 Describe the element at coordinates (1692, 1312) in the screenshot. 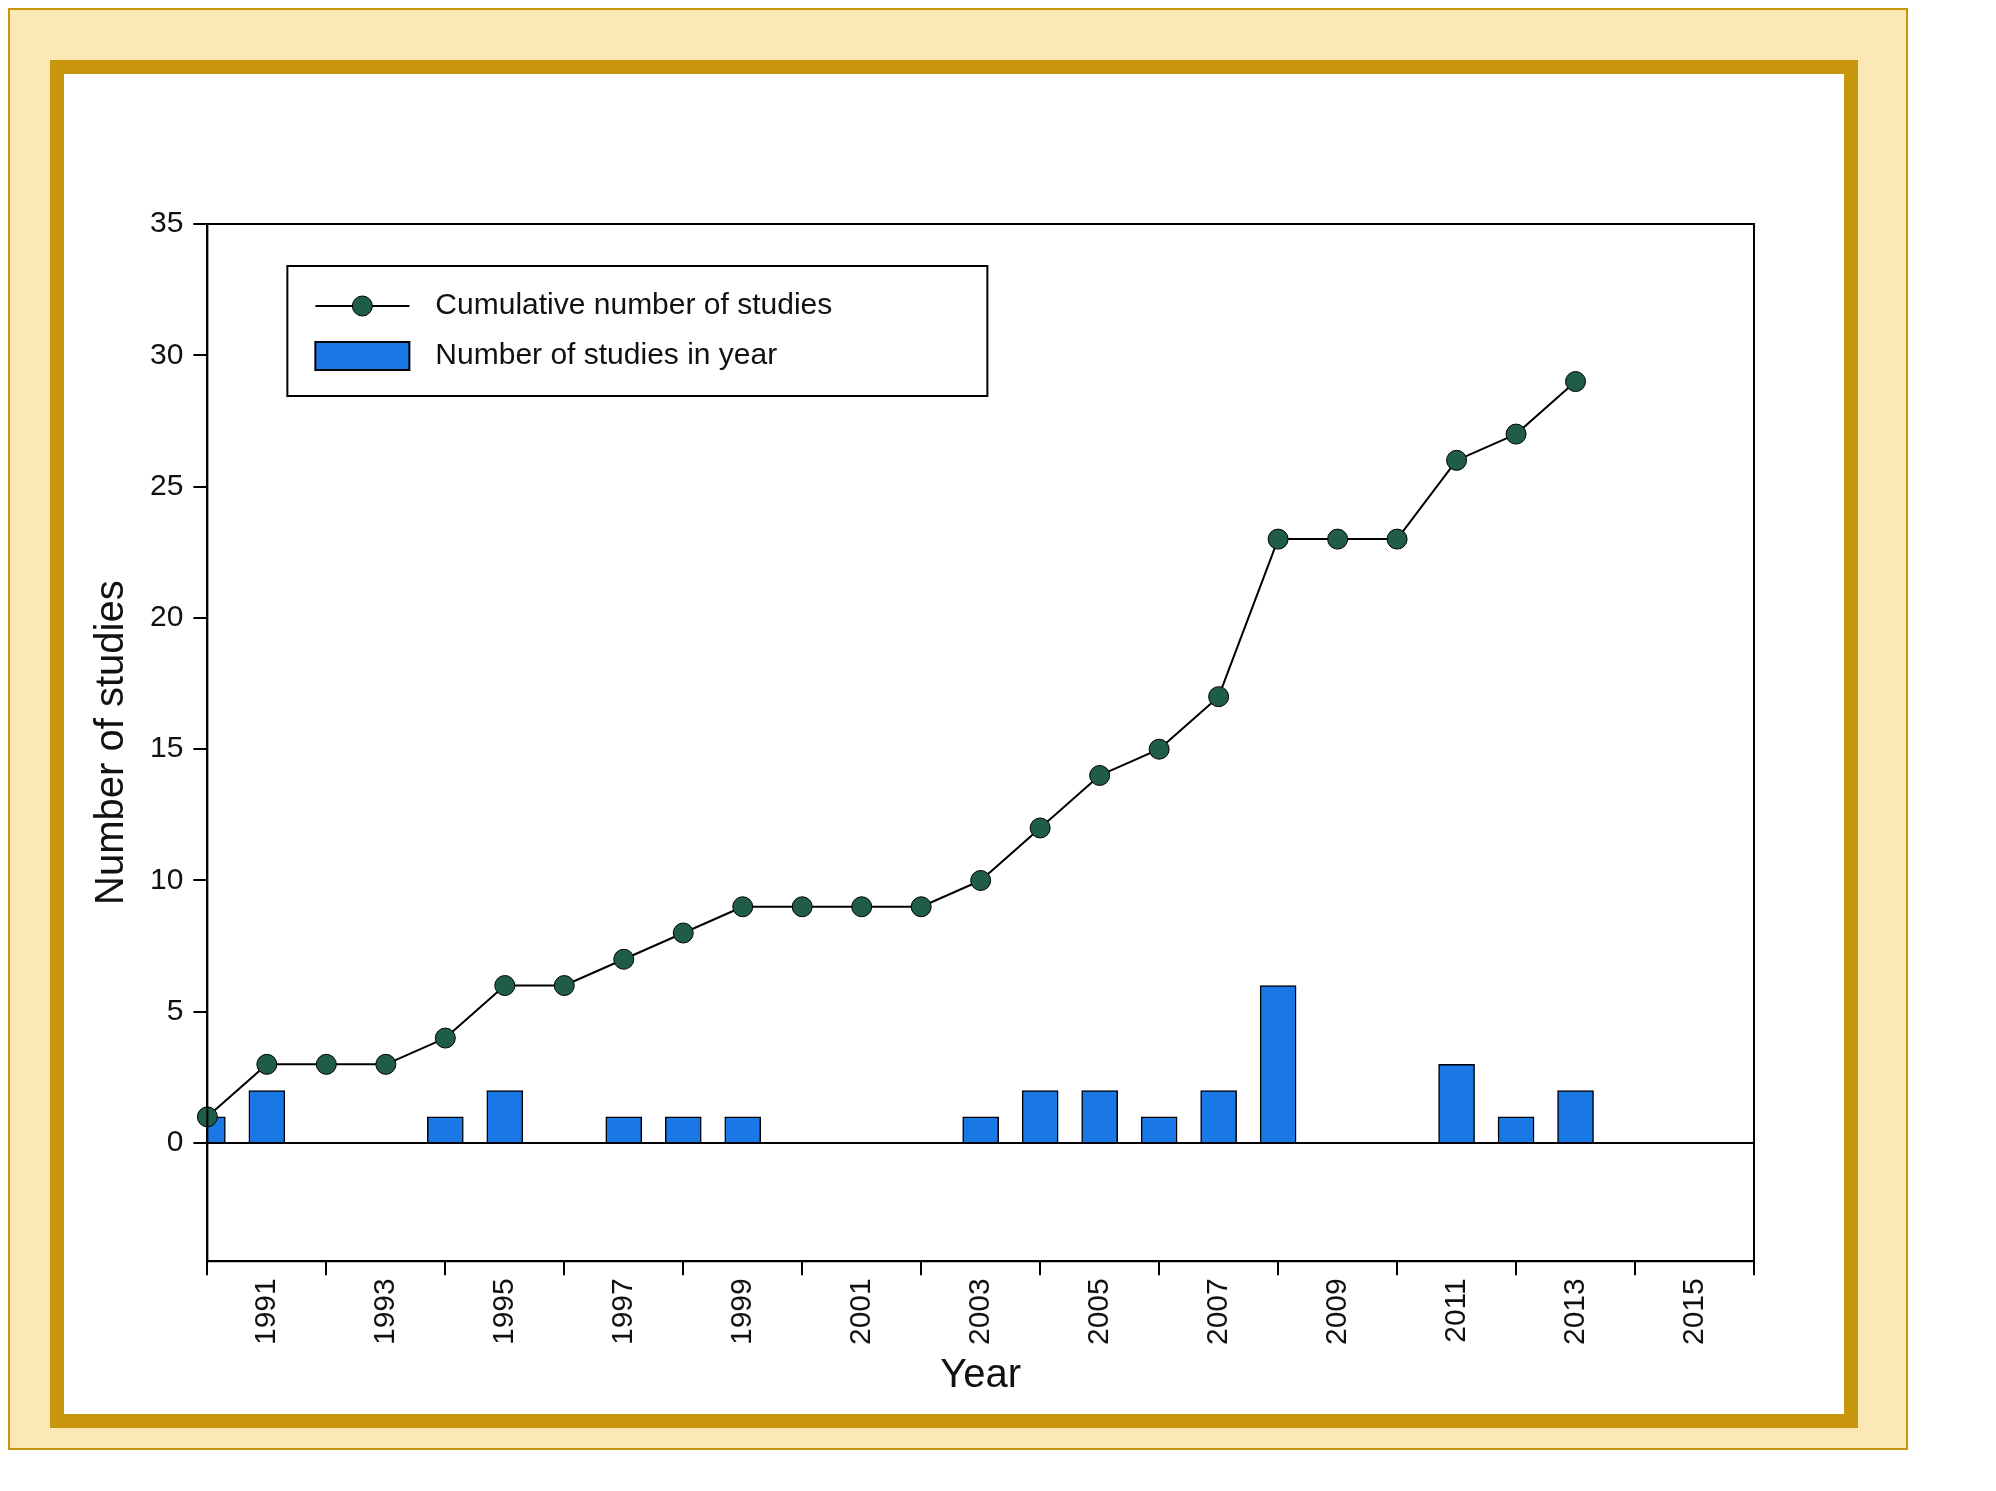

I see `x-tick-label: 2015` at that location.